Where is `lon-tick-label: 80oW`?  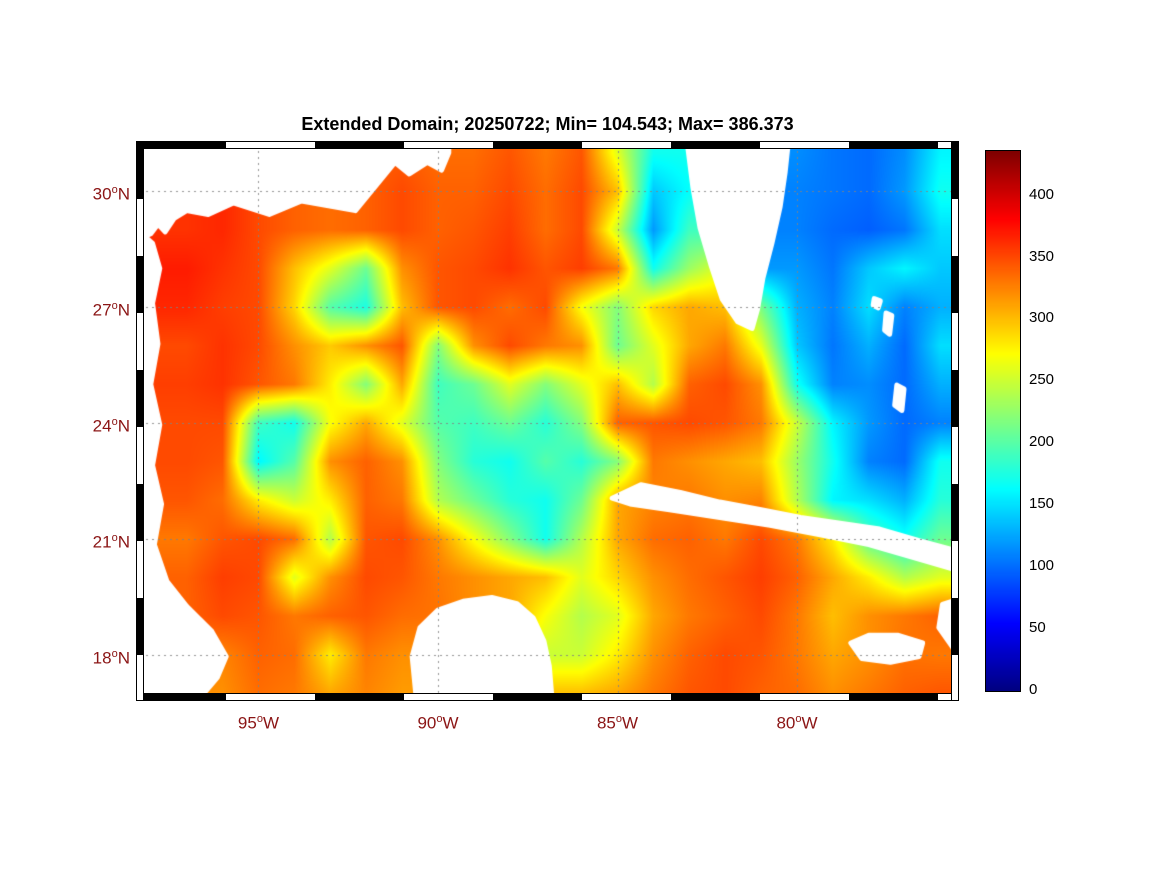 lon-tick-label: 80oW is located at coordinates (797, 723).